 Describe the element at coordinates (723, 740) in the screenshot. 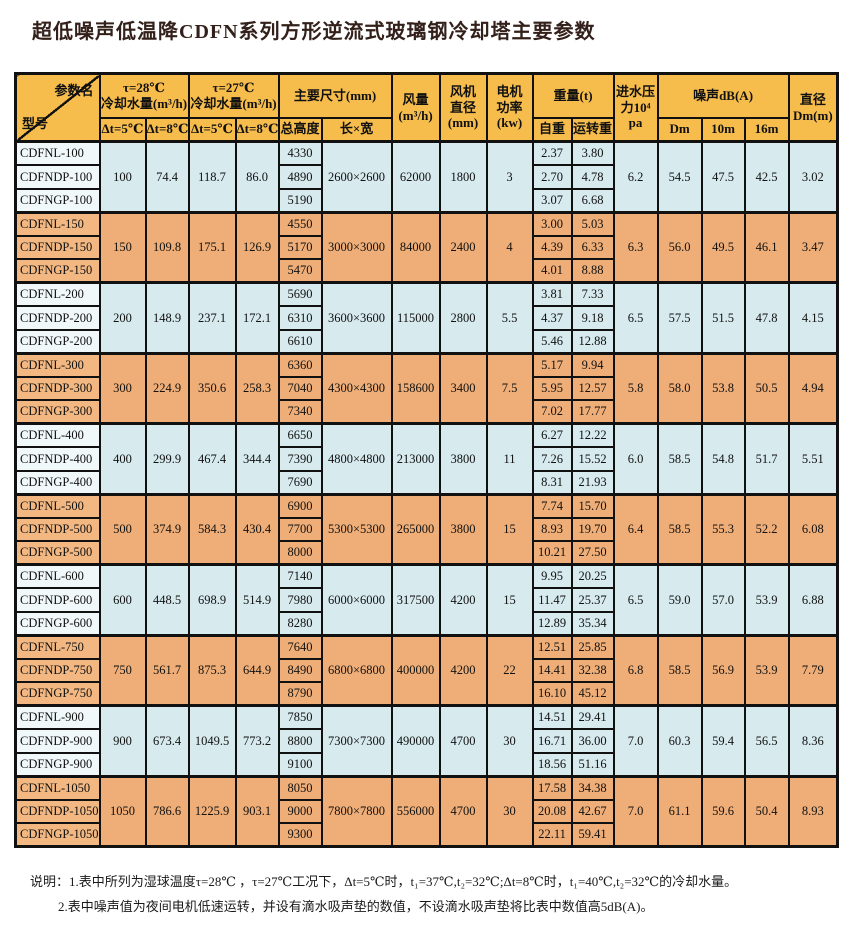

I see `noise-10m-cell: 59.4` at that location.